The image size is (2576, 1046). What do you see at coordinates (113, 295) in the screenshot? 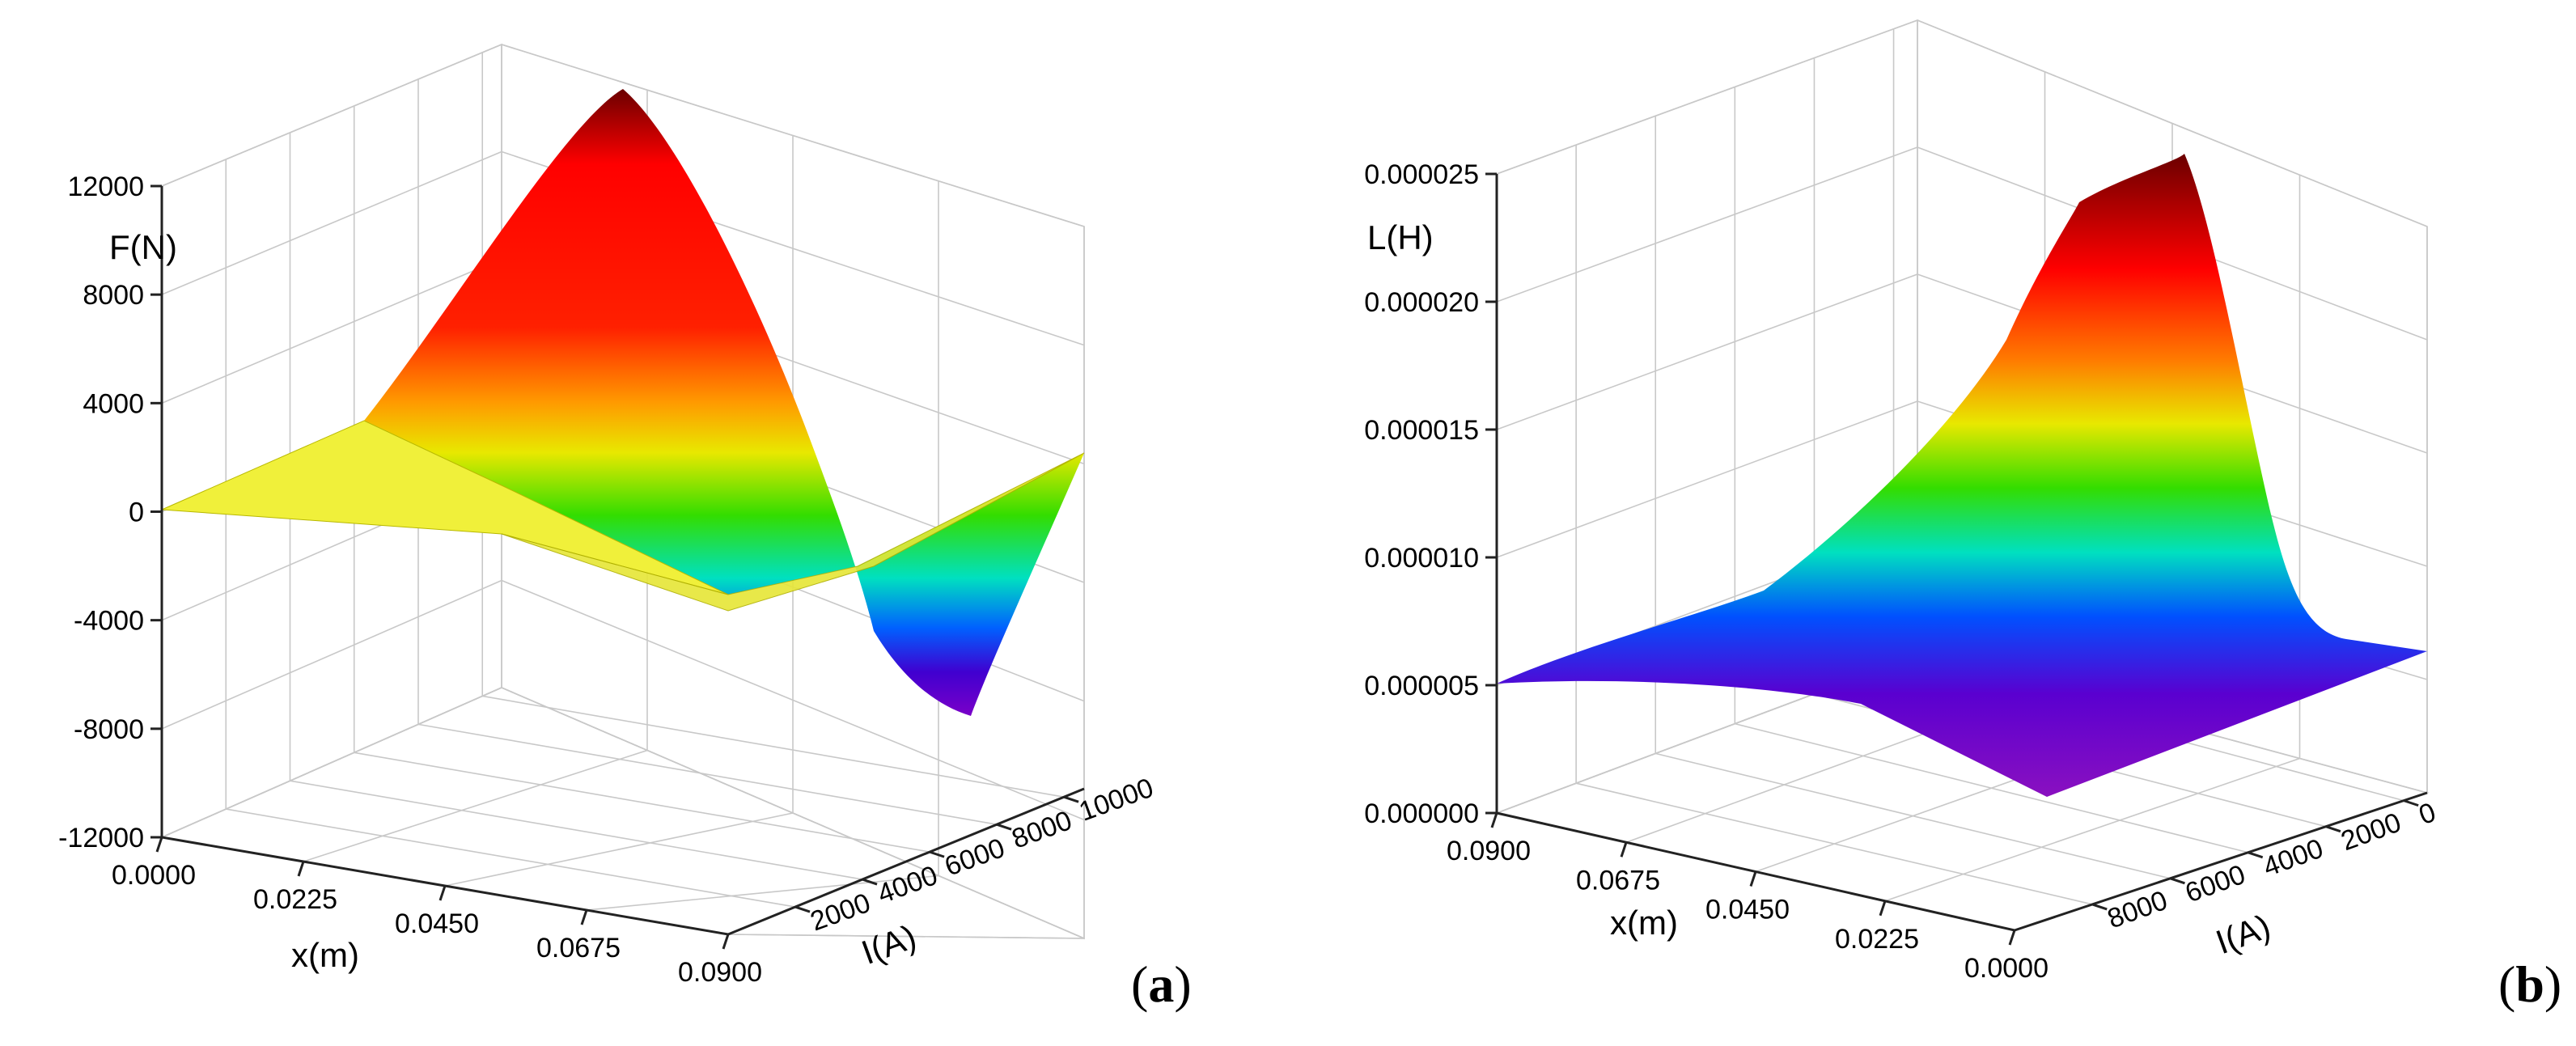
I see `panel-a-z-tick-label: 8000` at bounding box center [113, 295].